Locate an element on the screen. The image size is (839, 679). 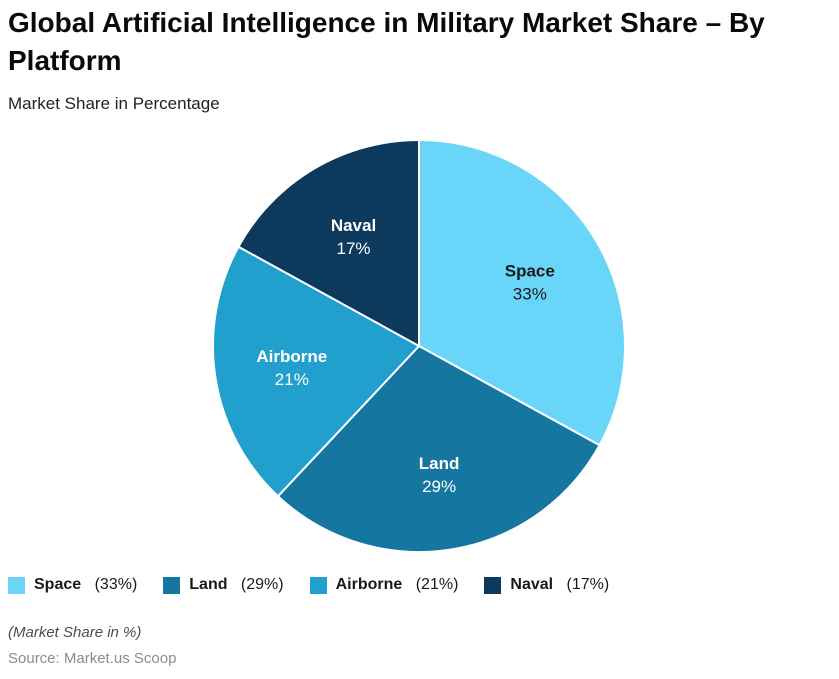
slice-label-airborne: Airborne 21% is located at coordinates (291, 368).